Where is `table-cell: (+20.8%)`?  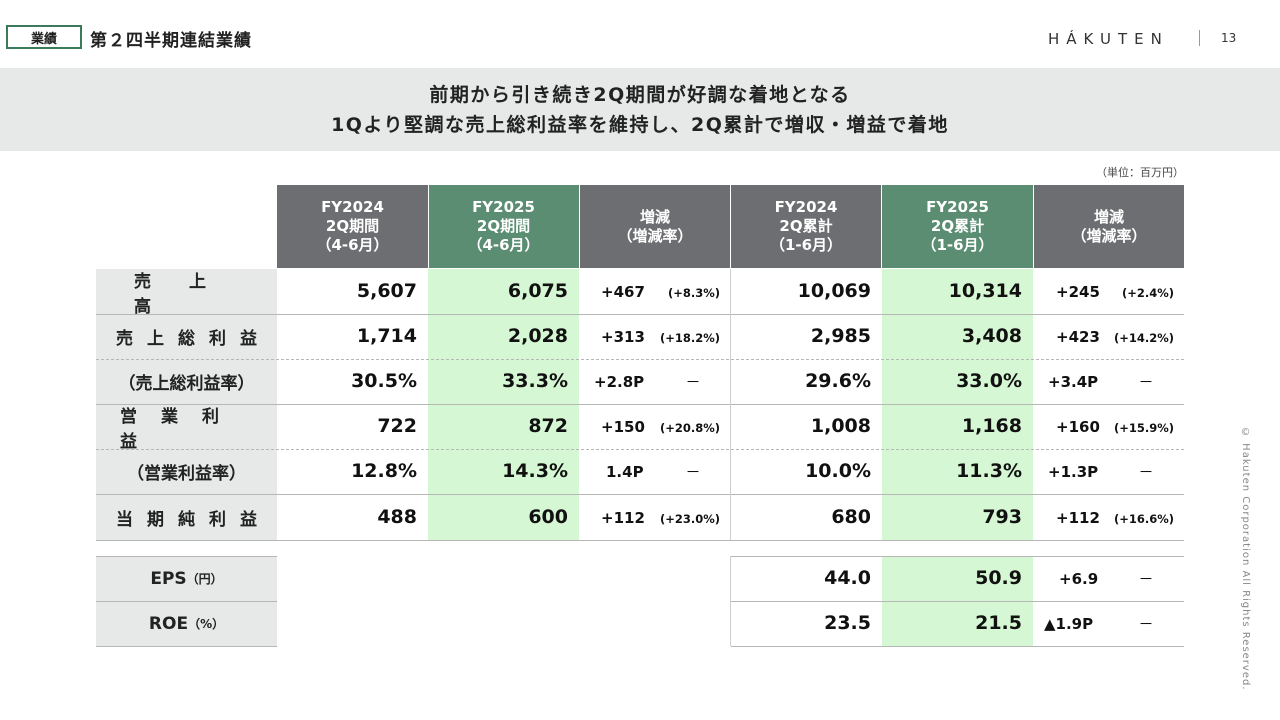 table-cell: (+20.8%) is located at coordinates (689, 428).